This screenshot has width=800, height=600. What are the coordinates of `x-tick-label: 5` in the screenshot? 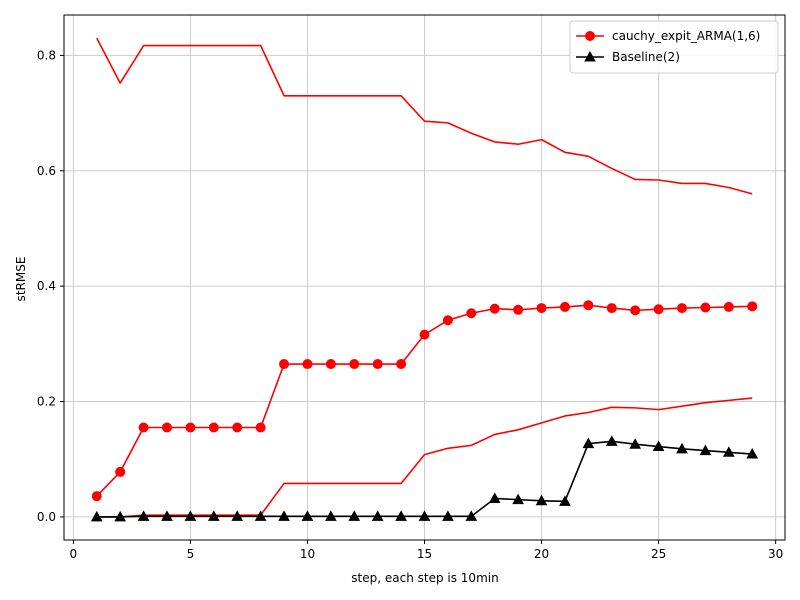 It's located at (191, 554).